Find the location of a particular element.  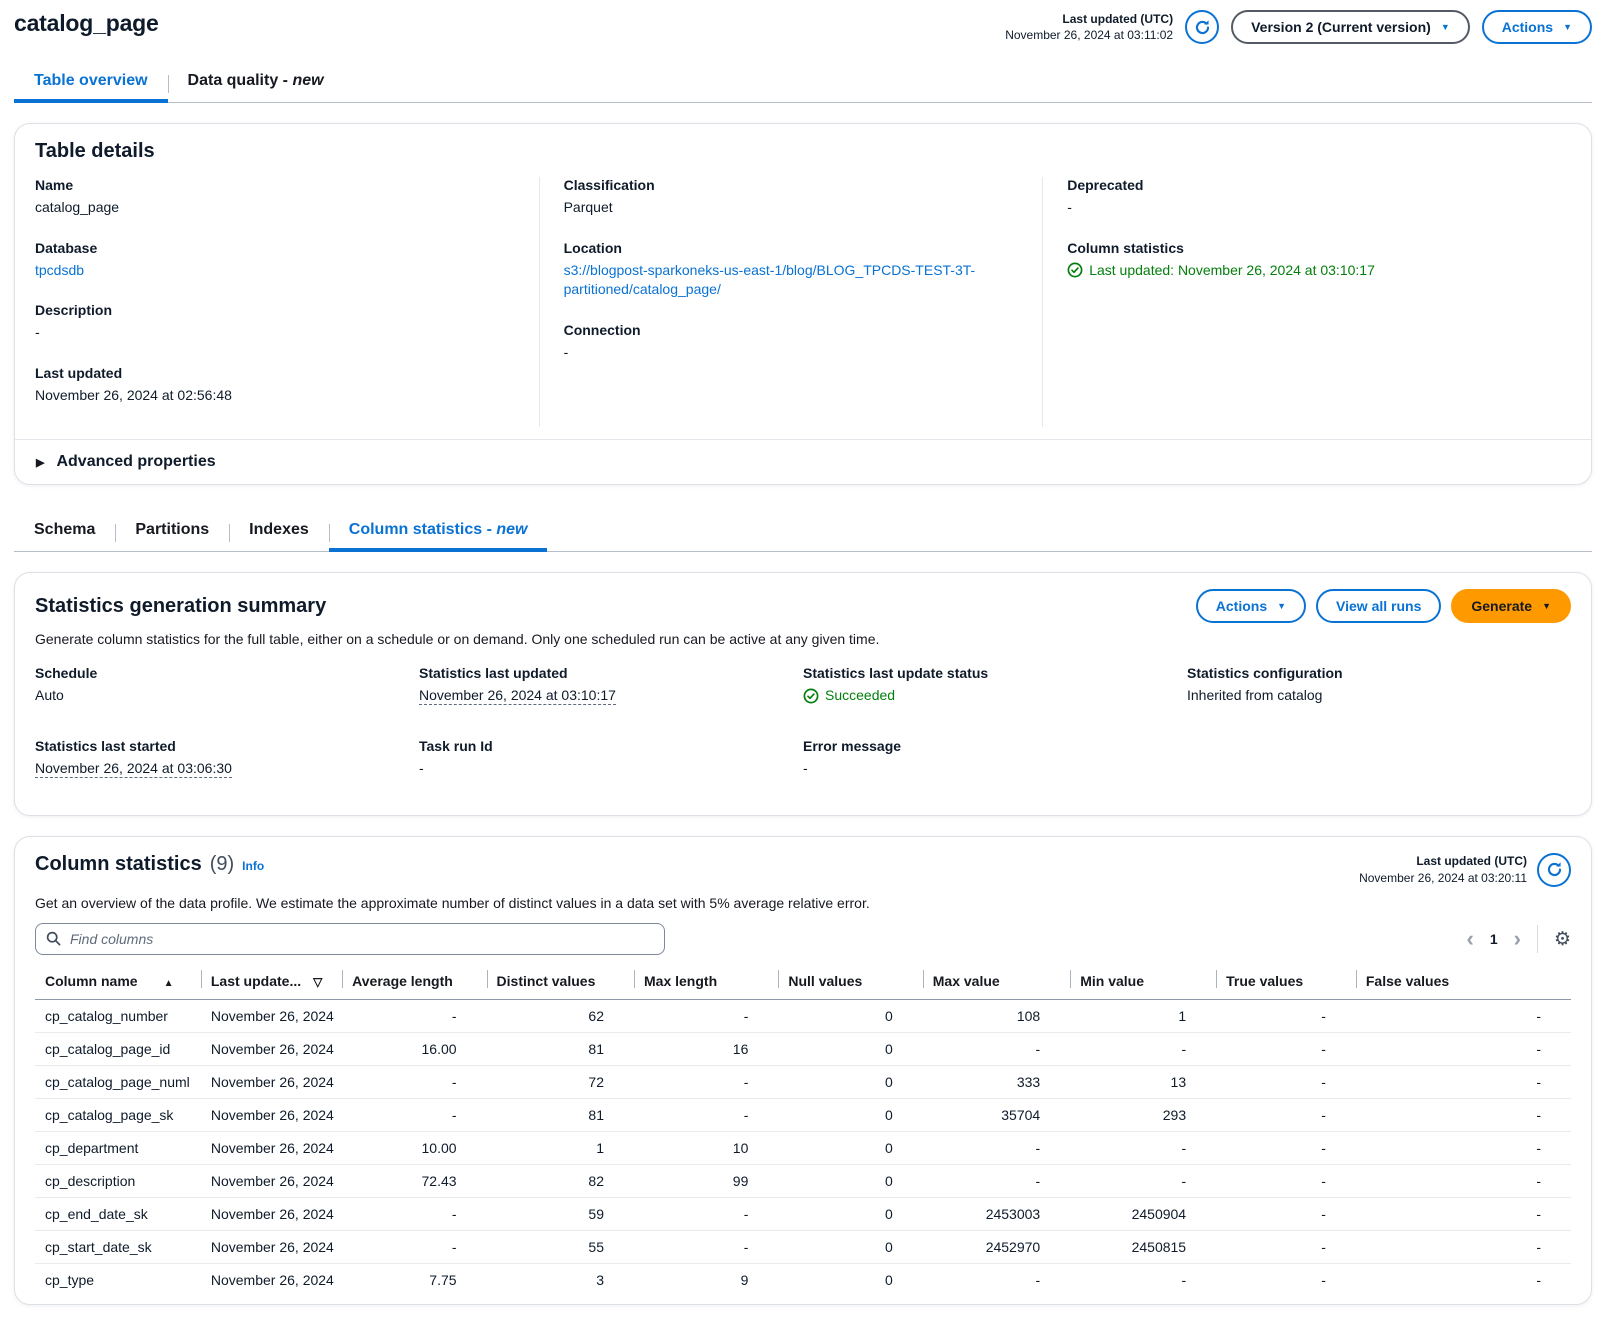

field-value: Auto is located at coordinates (49, 695).